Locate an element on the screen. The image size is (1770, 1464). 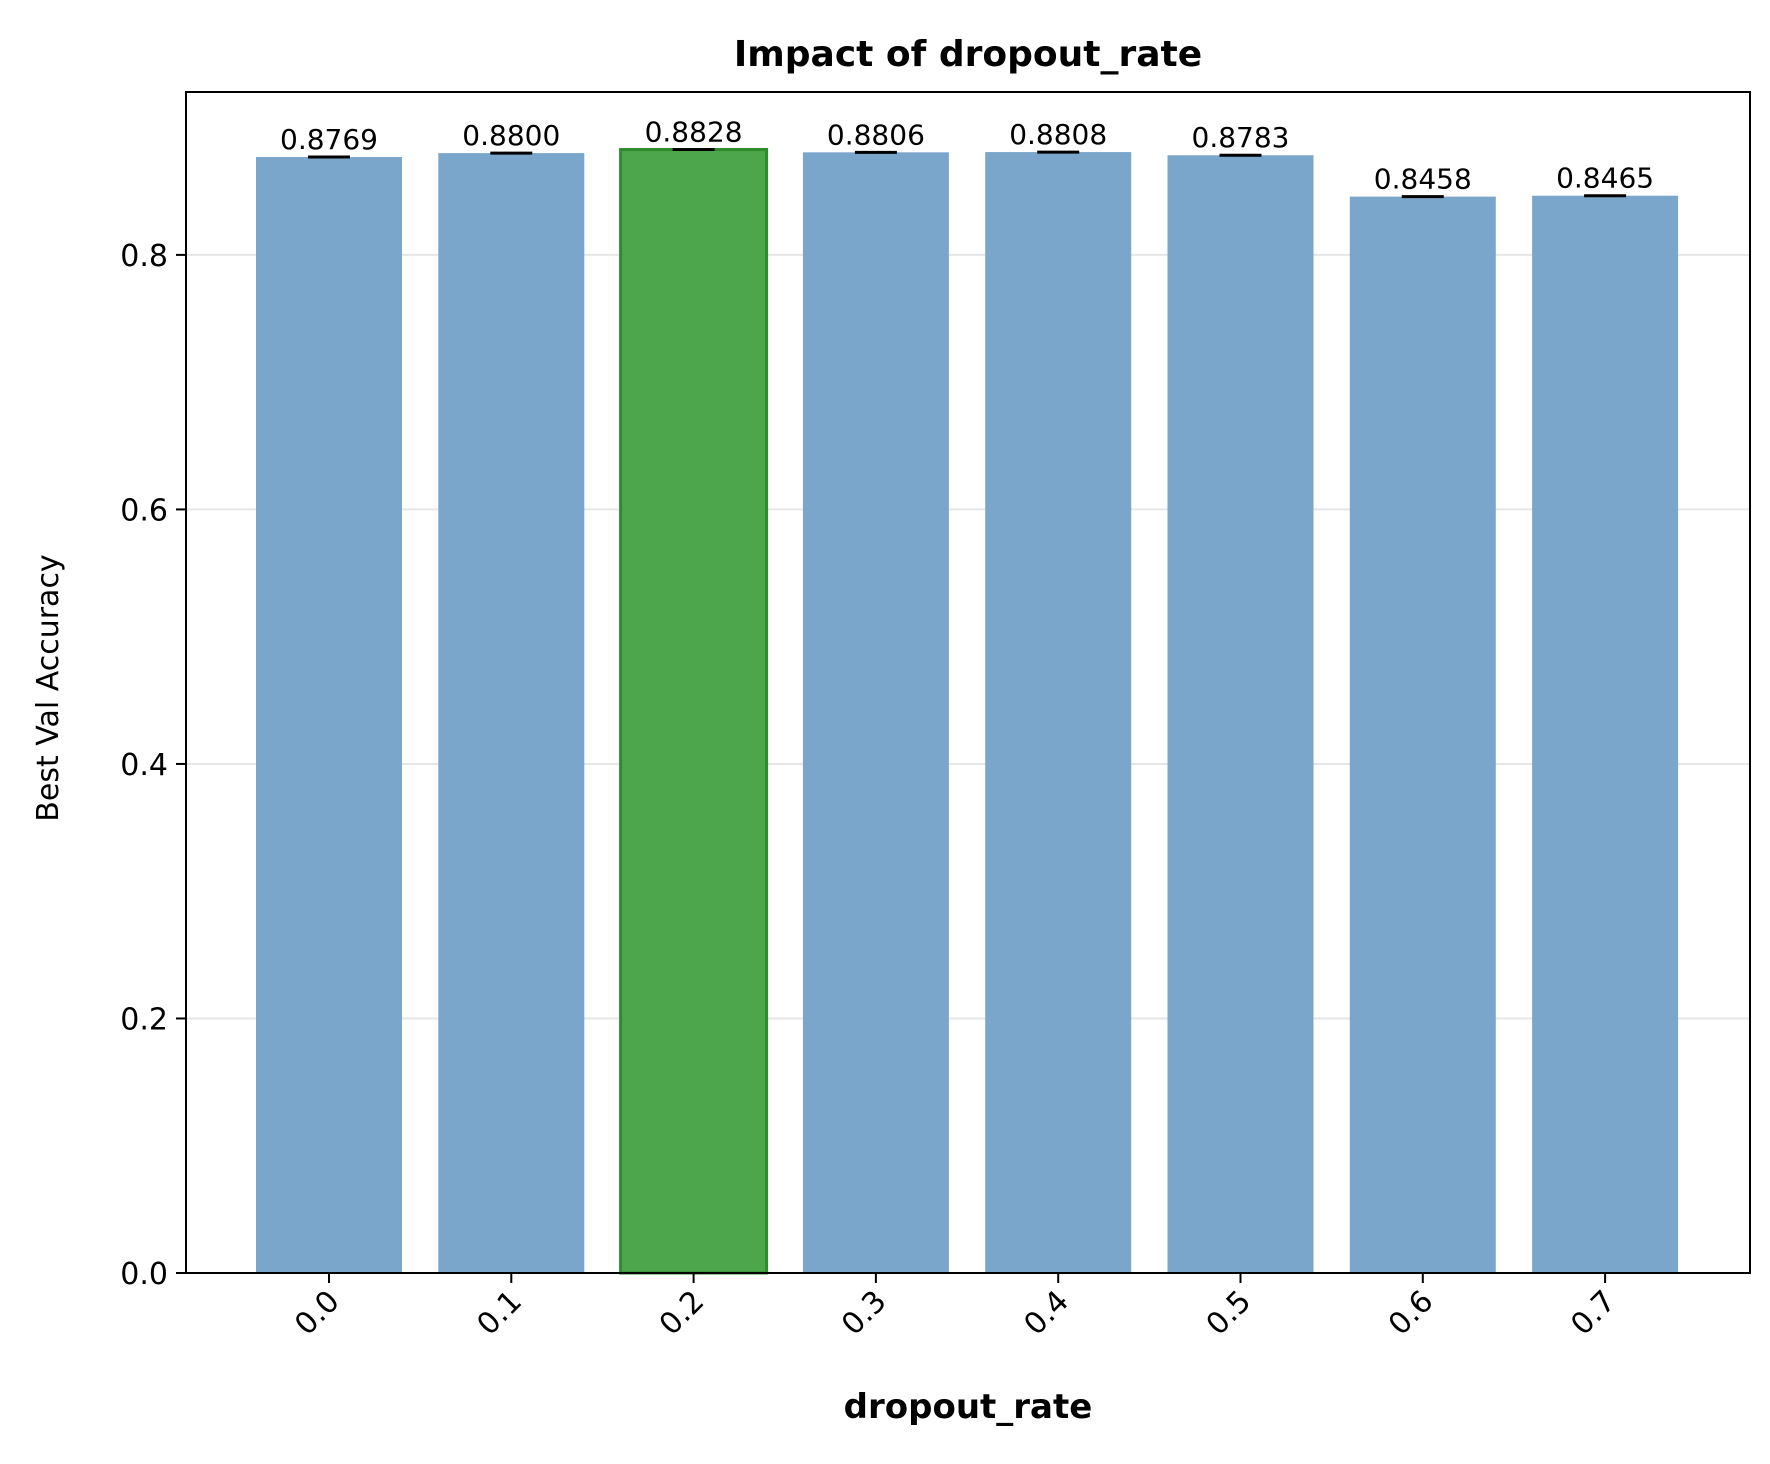
x-tick-label: 0.6 is located at coordinates (1411, 1313).